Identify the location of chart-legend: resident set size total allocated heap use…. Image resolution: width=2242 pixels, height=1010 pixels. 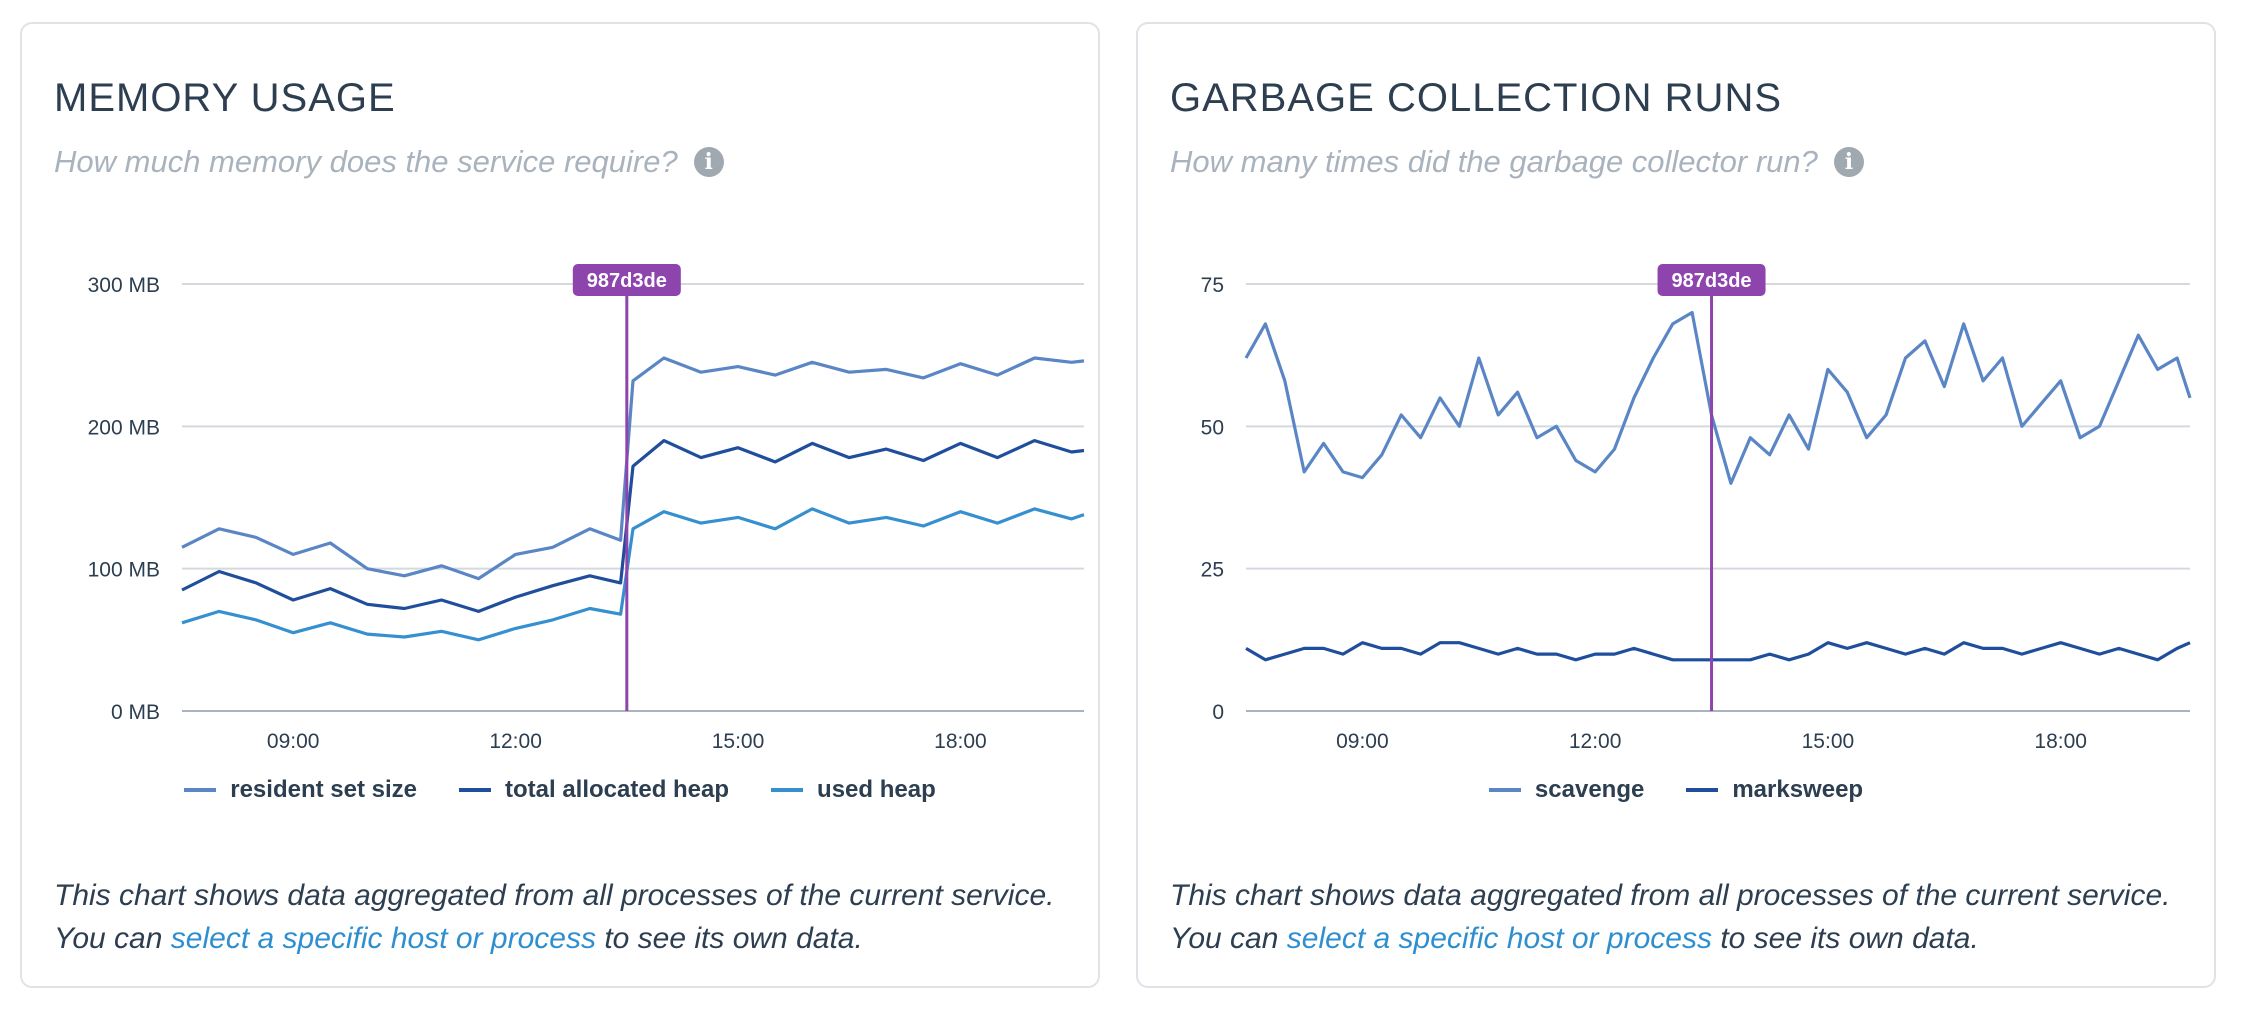
(560, 790).